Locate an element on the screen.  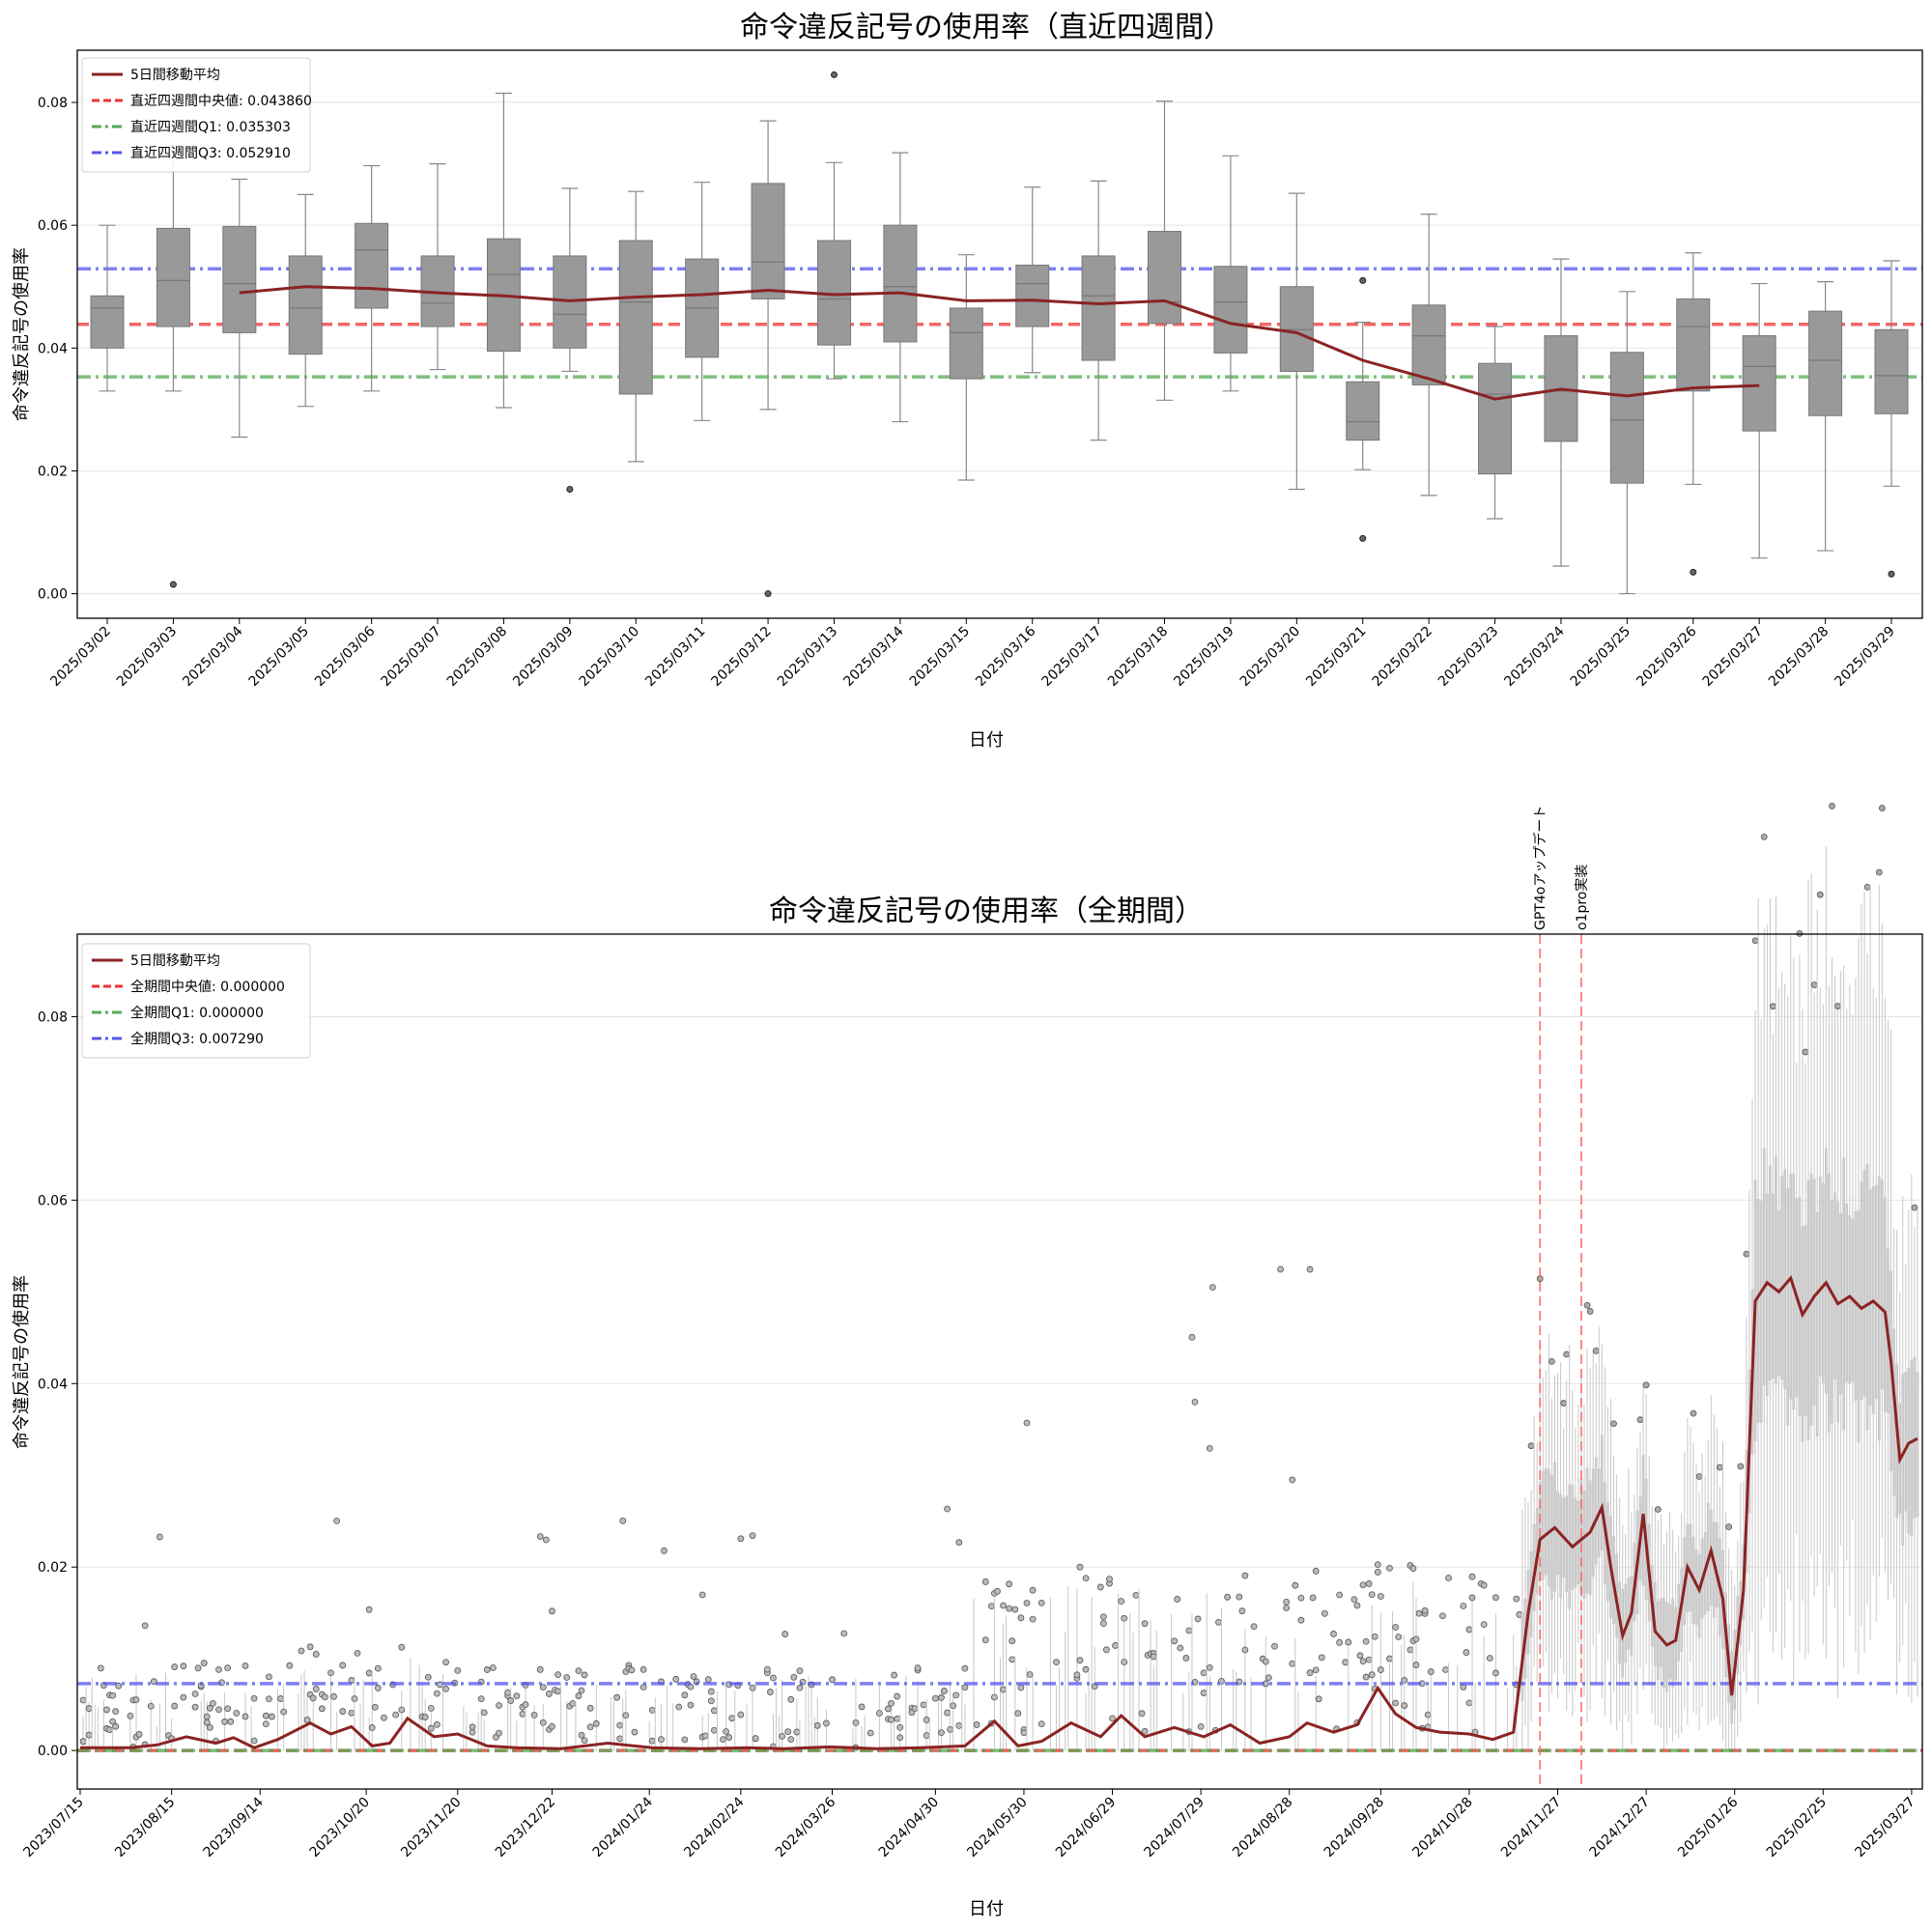
legend-label: 5日間移動平均 is located at coordinates (175, 961).